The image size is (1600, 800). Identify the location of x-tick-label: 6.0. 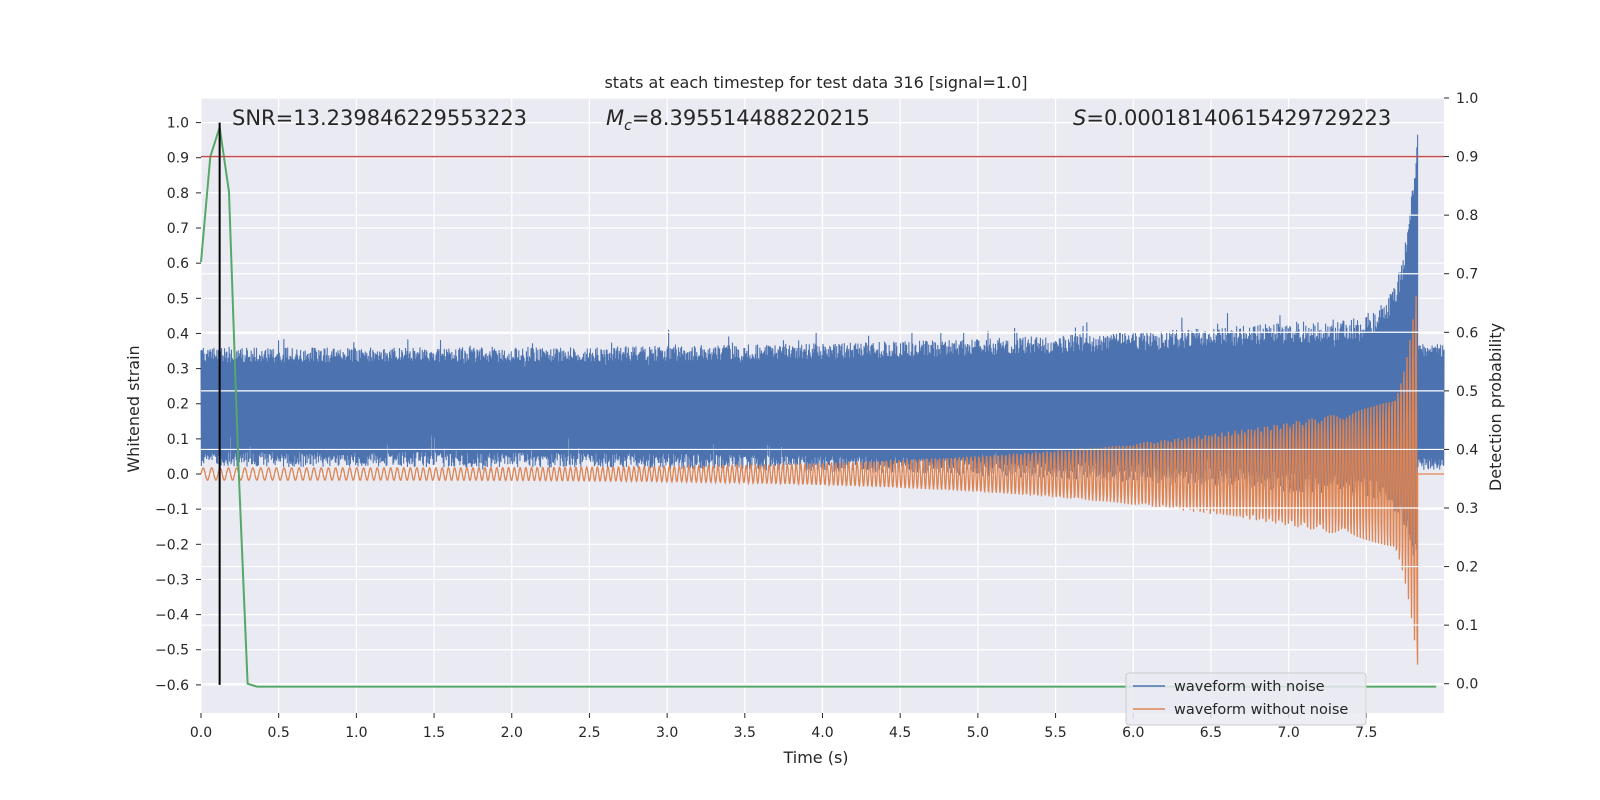
(1133, 733).